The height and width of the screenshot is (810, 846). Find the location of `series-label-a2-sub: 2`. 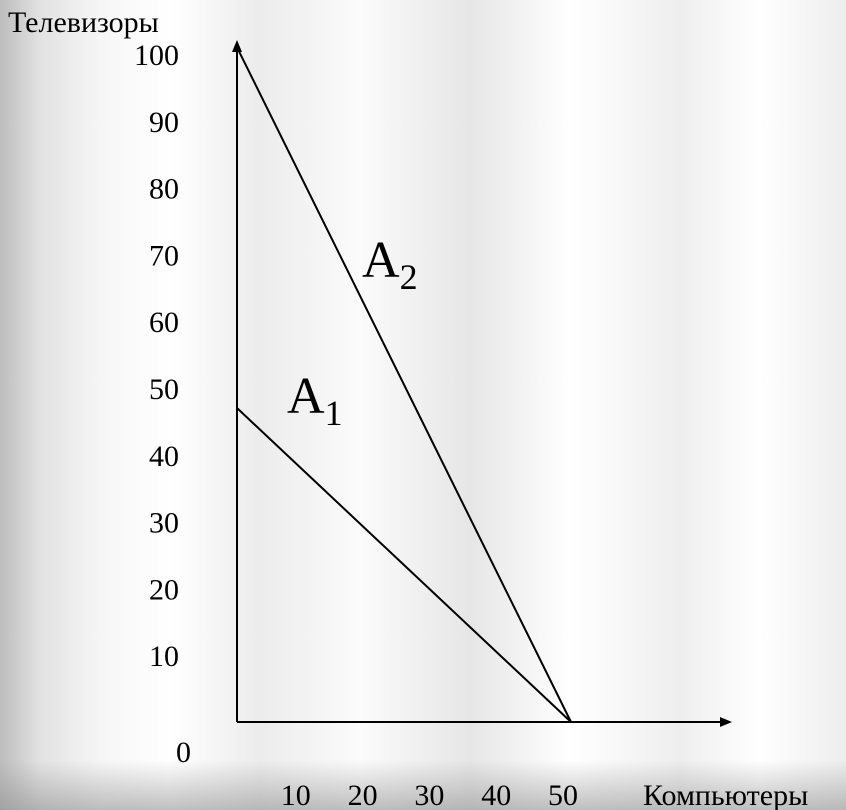

series-label-a2-sub: 2 is located at coordinates (409, 277).